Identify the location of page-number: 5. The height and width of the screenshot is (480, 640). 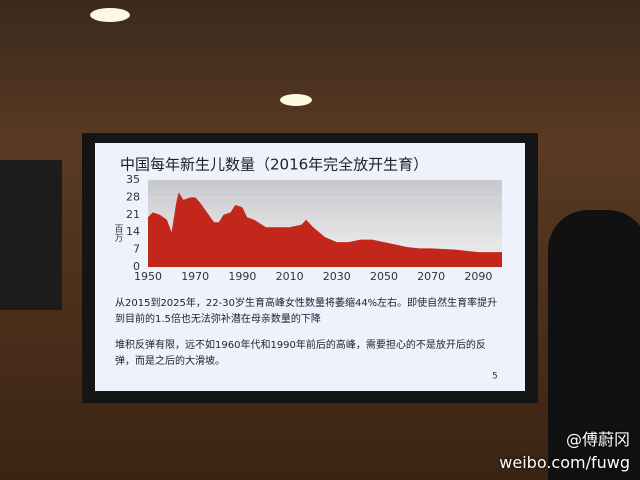
(495, 377).